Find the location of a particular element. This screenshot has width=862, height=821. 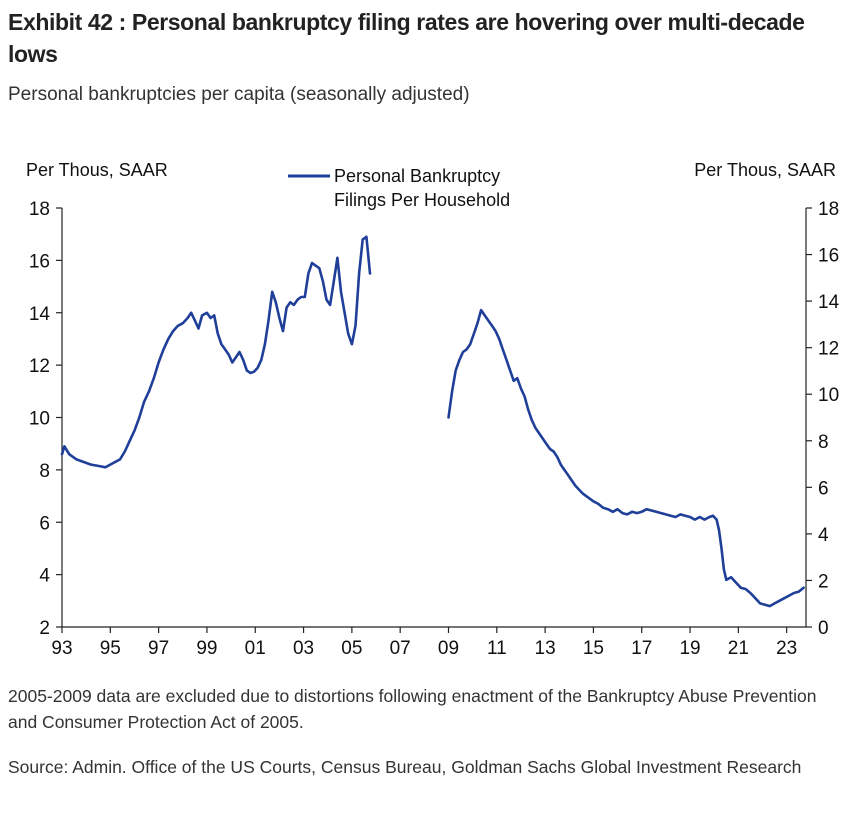

x-tick-label: 05 is located at coordinates (351, 648).